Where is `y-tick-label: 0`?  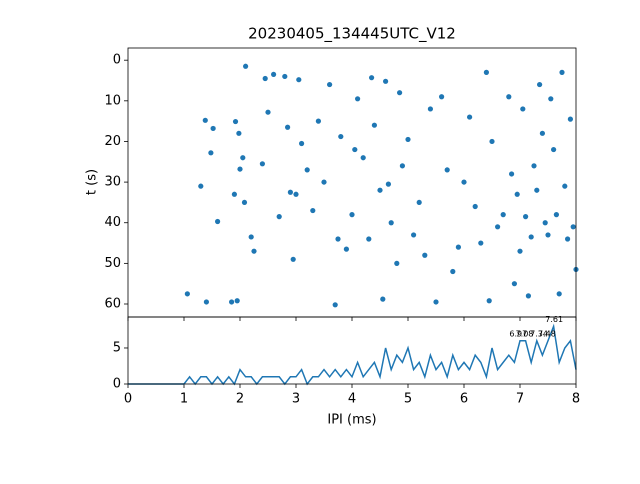 y-tick-label: 0 is located at coordinates (117, 60).